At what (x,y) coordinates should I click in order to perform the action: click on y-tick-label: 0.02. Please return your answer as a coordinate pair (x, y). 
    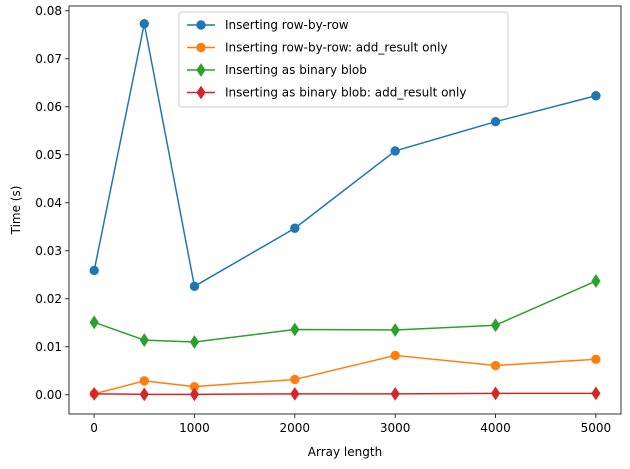
    Looking at the image, I should click on (48, 299).